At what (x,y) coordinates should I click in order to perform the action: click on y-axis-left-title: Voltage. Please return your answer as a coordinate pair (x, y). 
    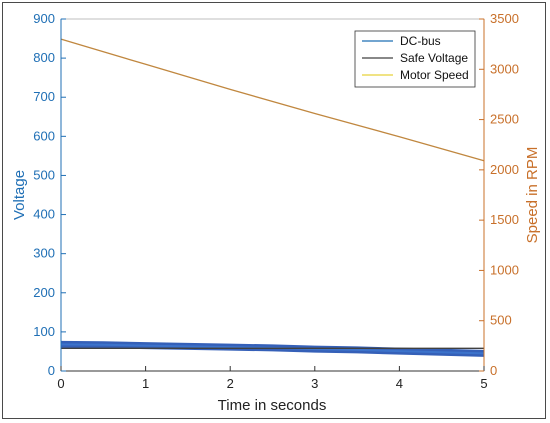
    Looking at the image, I should click on (19, 195).